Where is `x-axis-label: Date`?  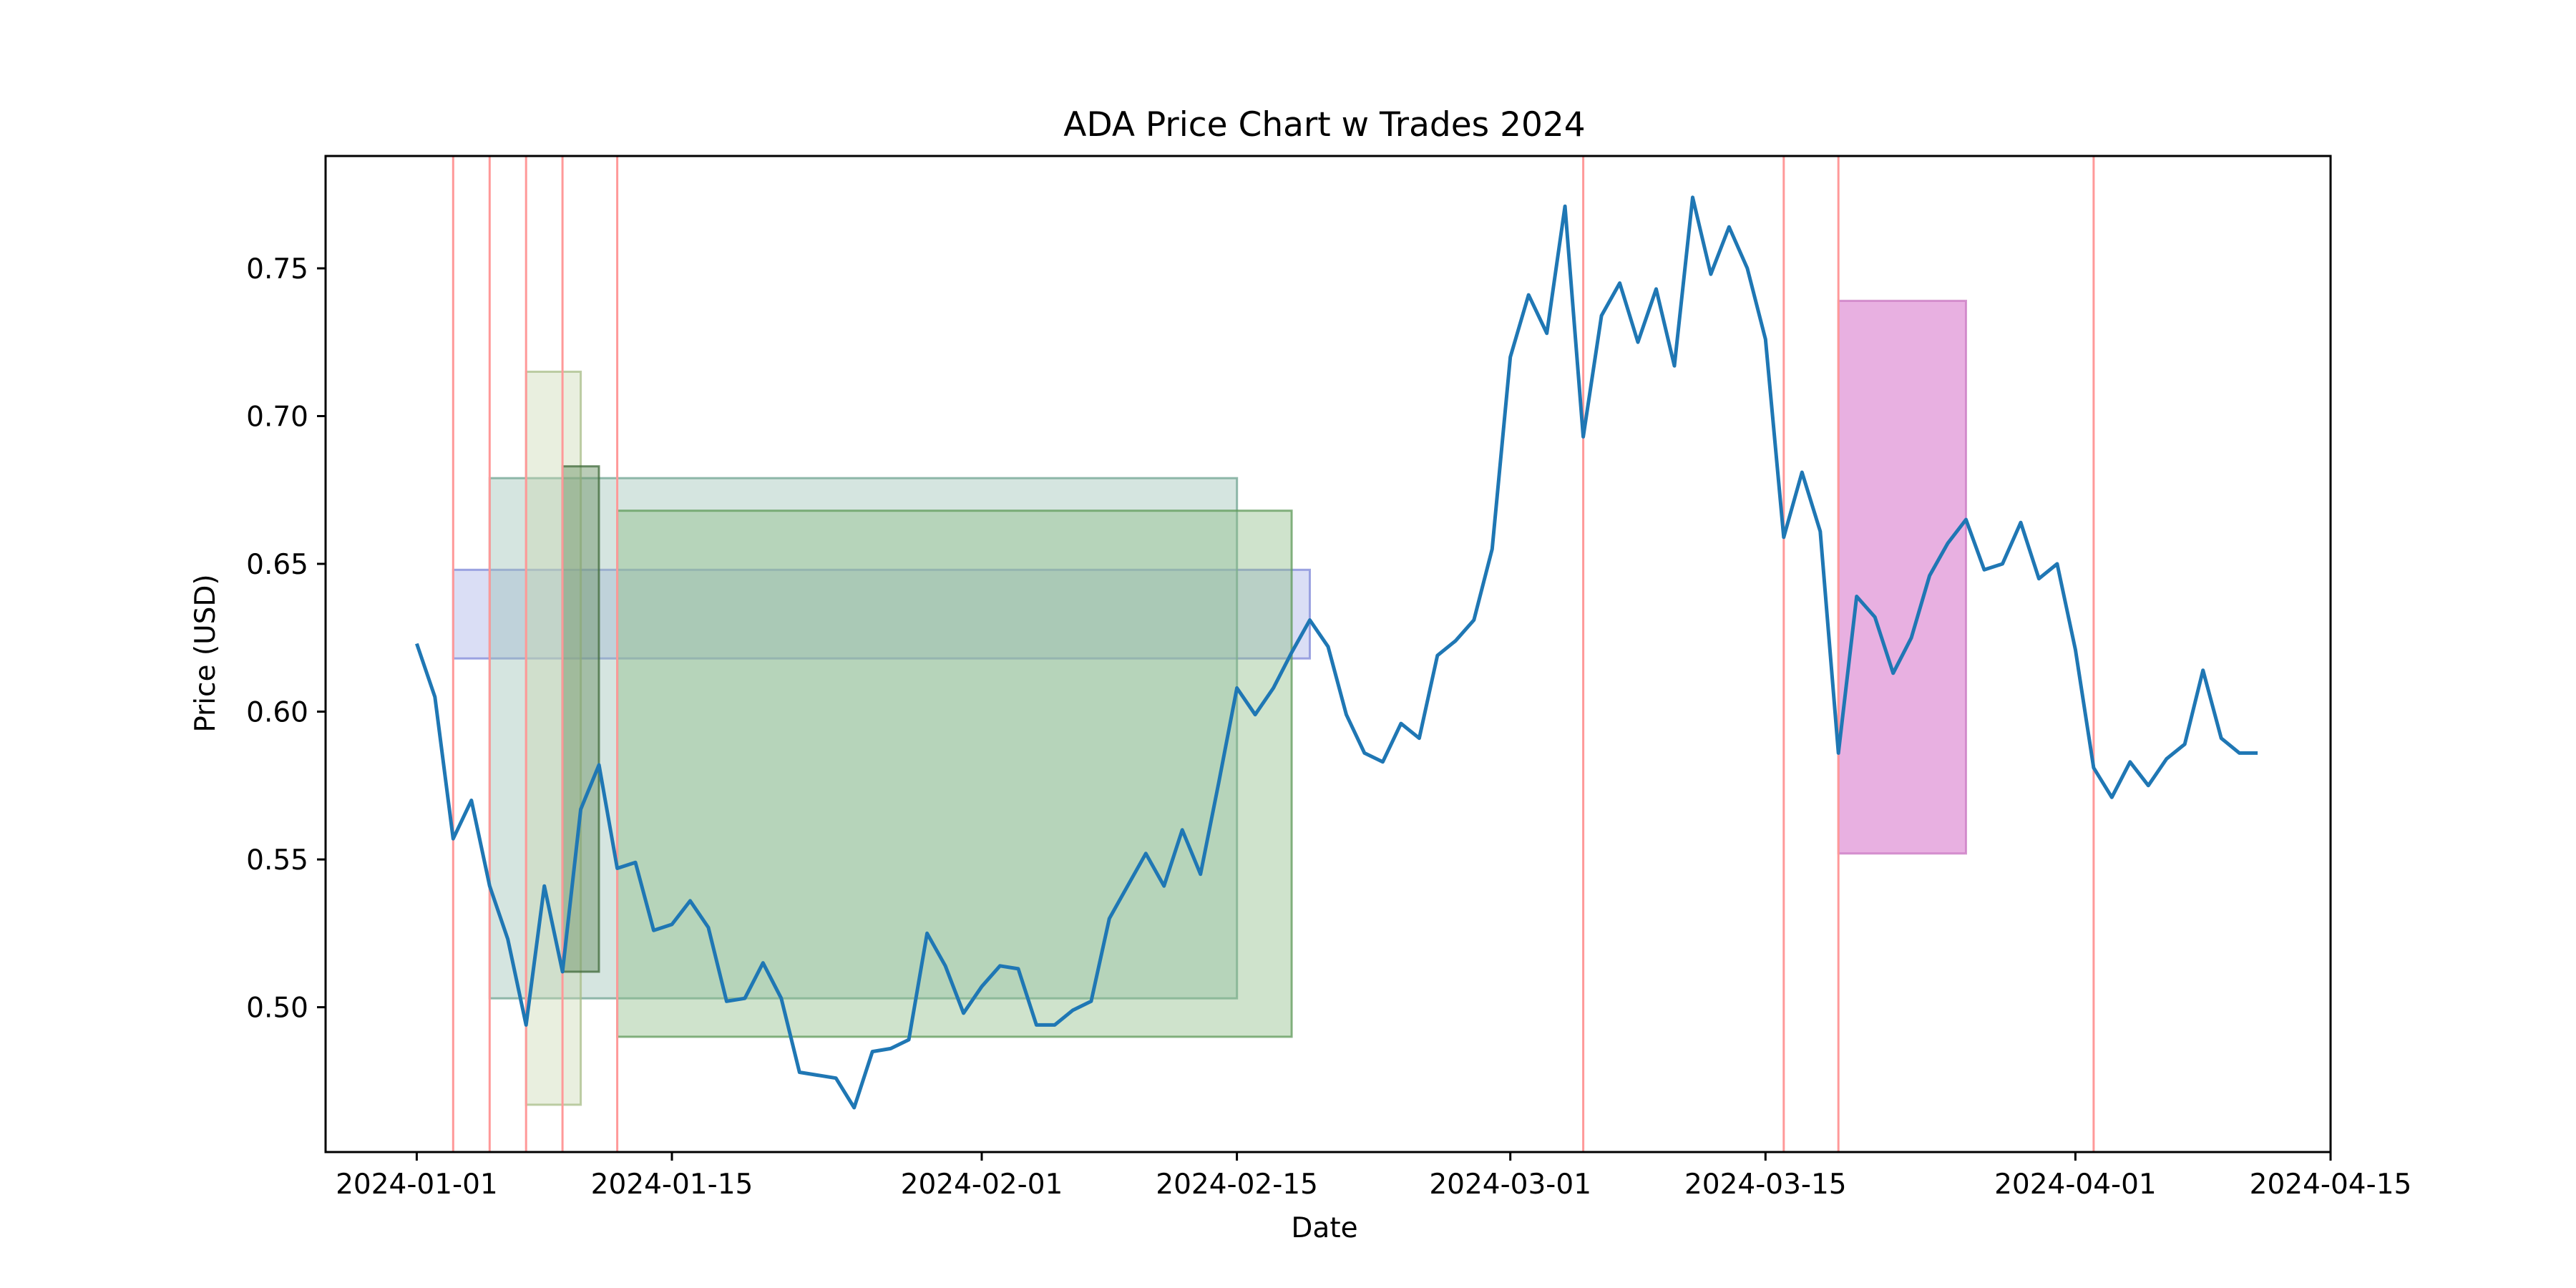 x-axis-label: Date is located at coordinates (1324, 1228).